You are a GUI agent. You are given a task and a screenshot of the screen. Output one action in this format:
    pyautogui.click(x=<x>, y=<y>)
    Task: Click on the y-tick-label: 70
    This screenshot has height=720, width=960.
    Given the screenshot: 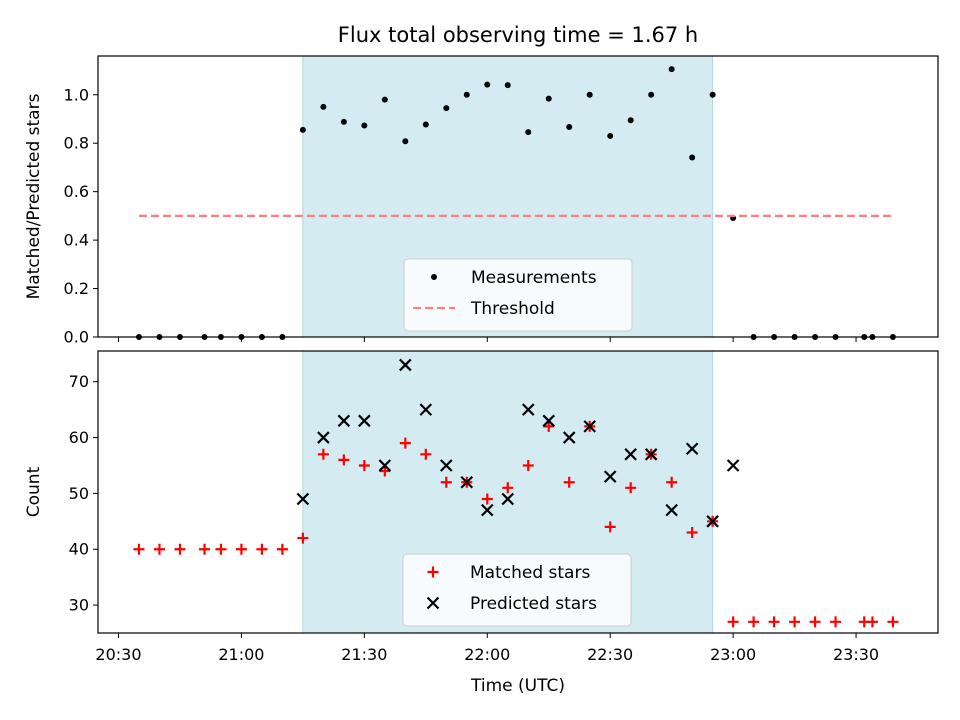 What is the action you would take?
    pyautogui.click(x=79, y=381)
    